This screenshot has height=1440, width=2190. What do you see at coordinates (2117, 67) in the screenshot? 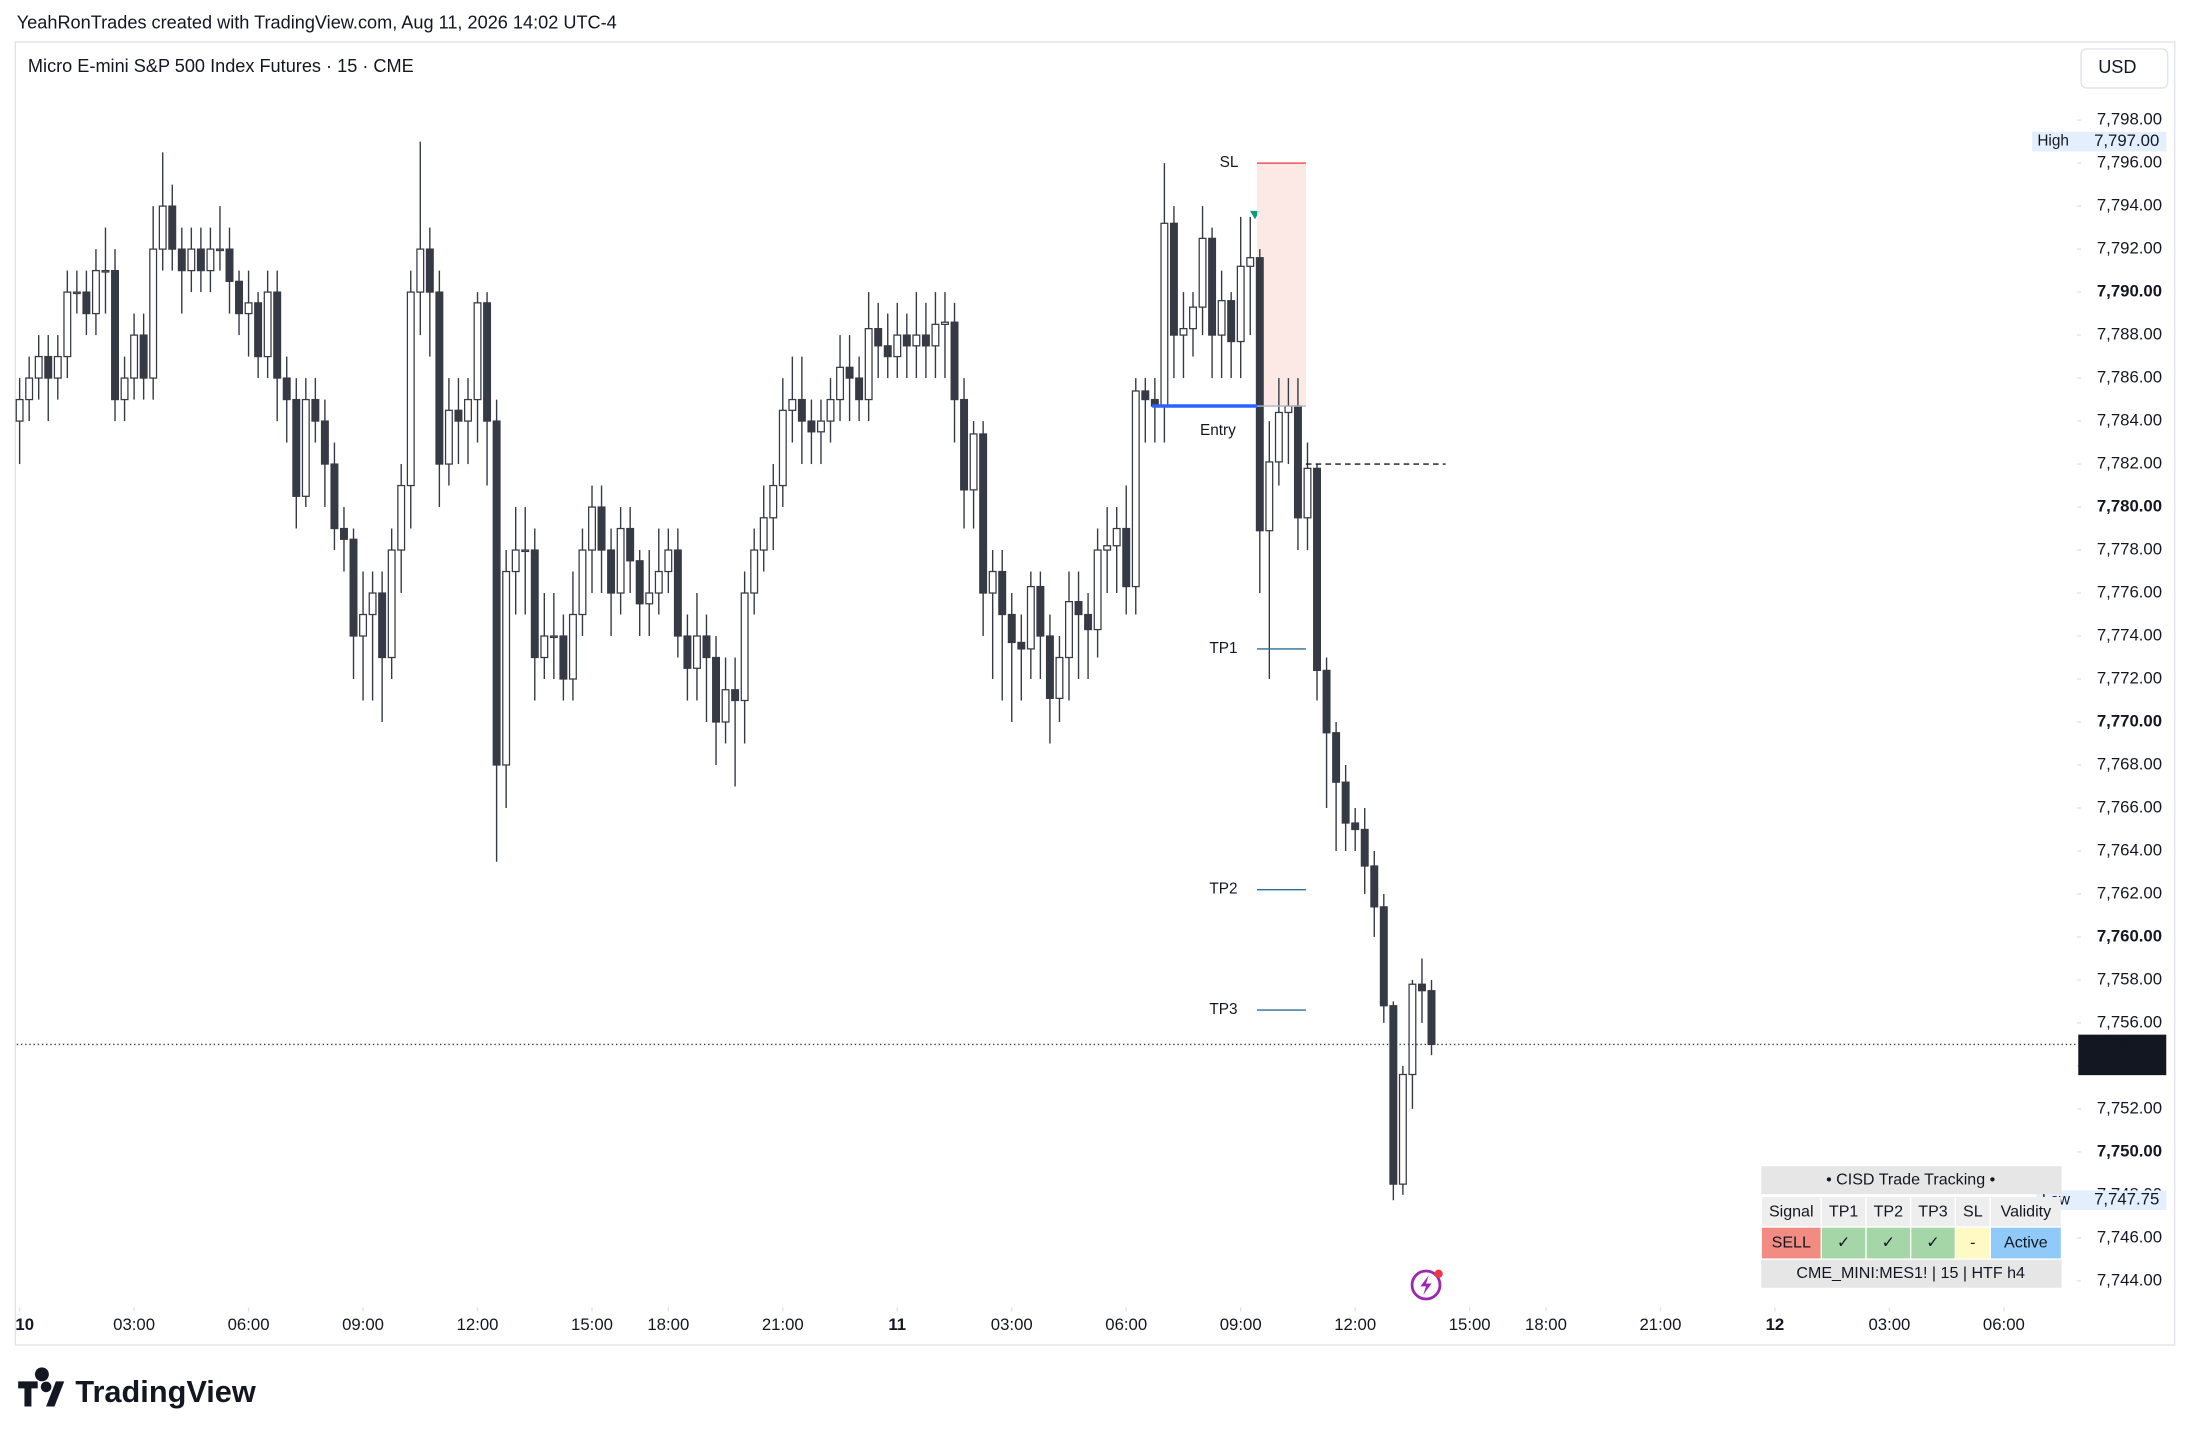
I see `currency: USD` at bounding box center [2117, 67].